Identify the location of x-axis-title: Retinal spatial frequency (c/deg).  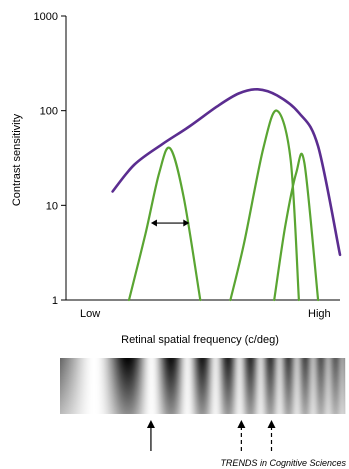
(200, 340).